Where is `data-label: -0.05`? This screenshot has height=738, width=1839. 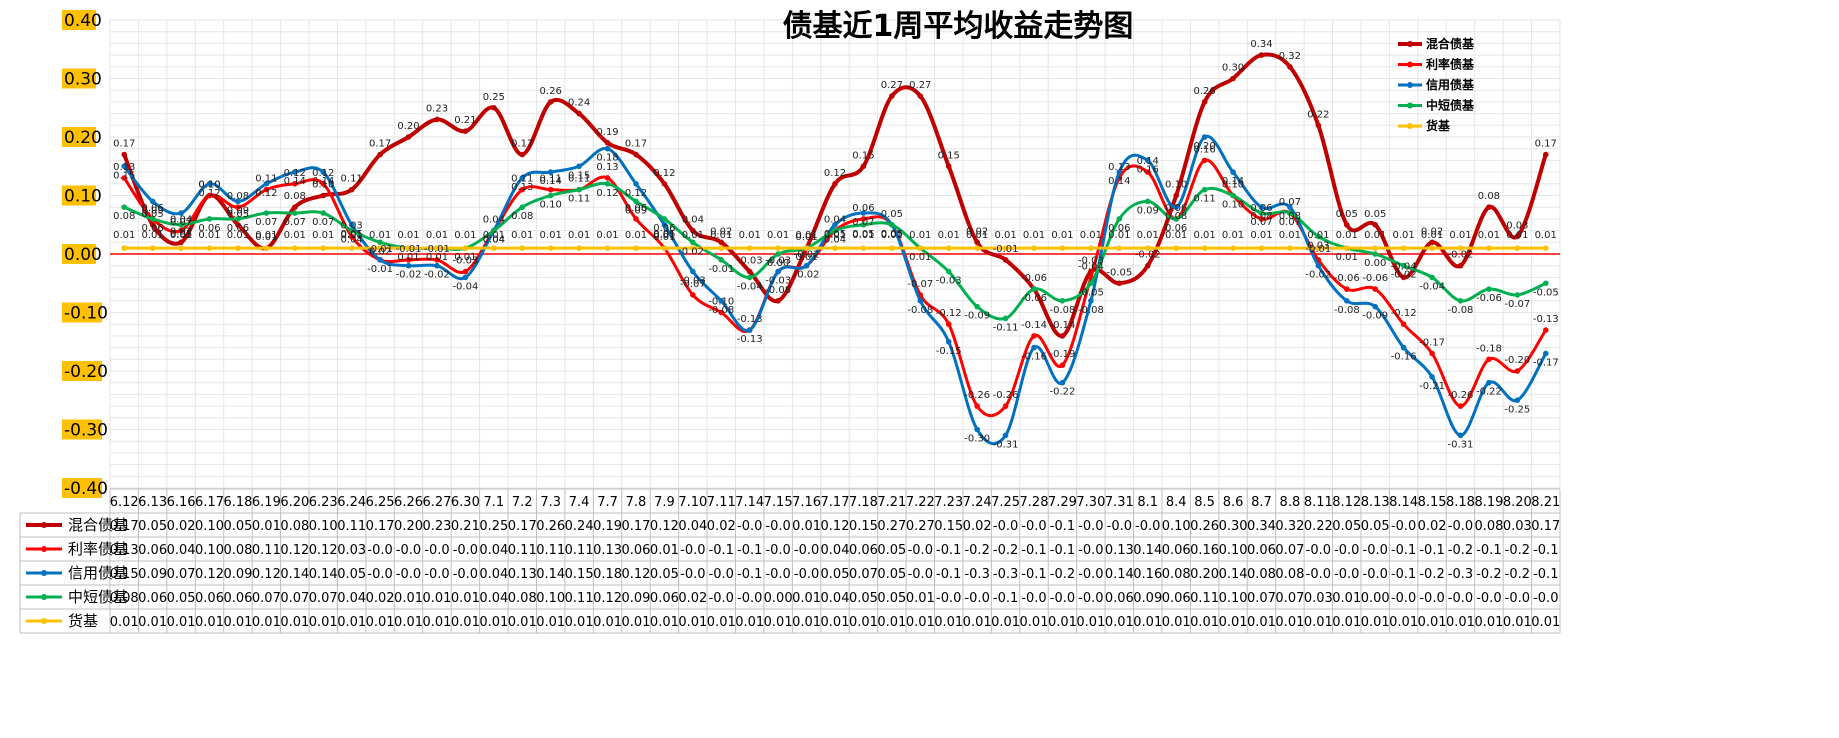 data-label: -0.05 is located at coordinates (1119, 272).